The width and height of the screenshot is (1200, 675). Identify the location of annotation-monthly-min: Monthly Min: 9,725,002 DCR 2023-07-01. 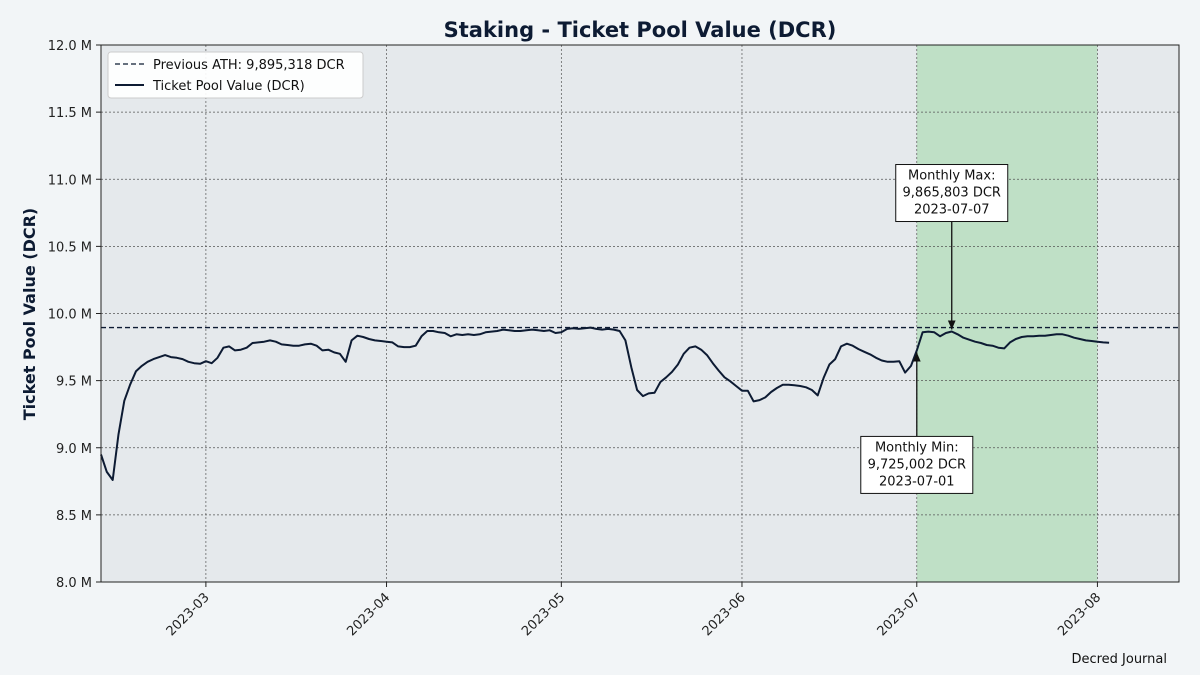
(917, 423).